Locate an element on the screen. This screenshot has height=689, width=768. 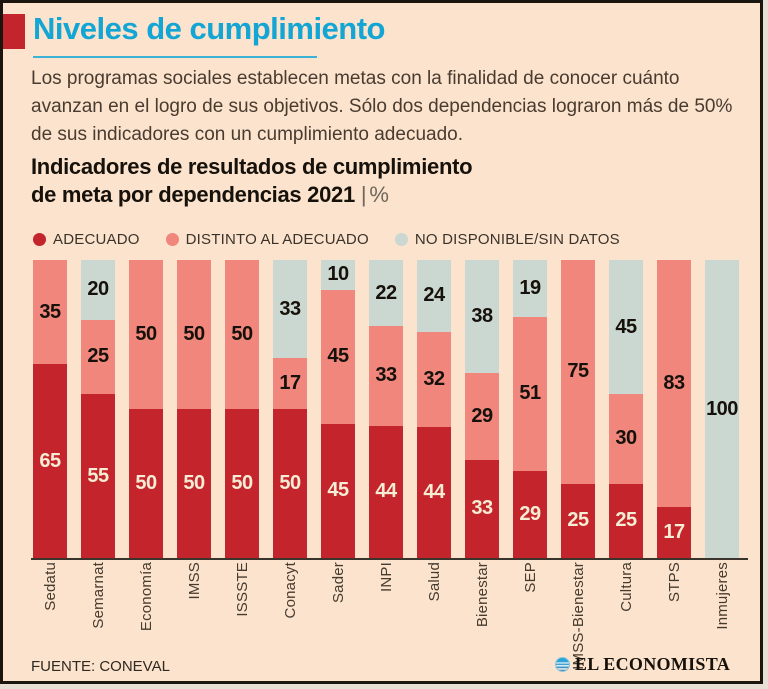
category-label-cell: Economía is located at coordinates (146, 616).